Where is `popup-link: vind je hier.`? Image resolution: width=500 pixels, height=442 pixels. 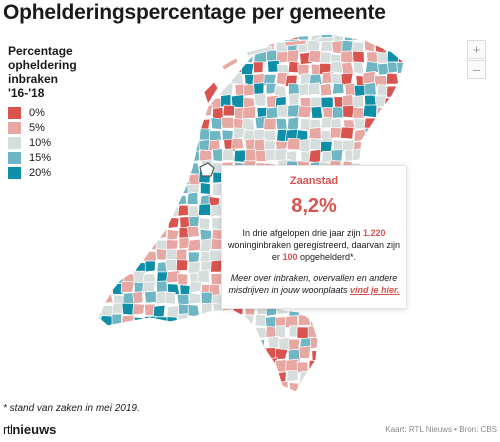
popup-link: vind je hier. is located at coordinates (375, 290).